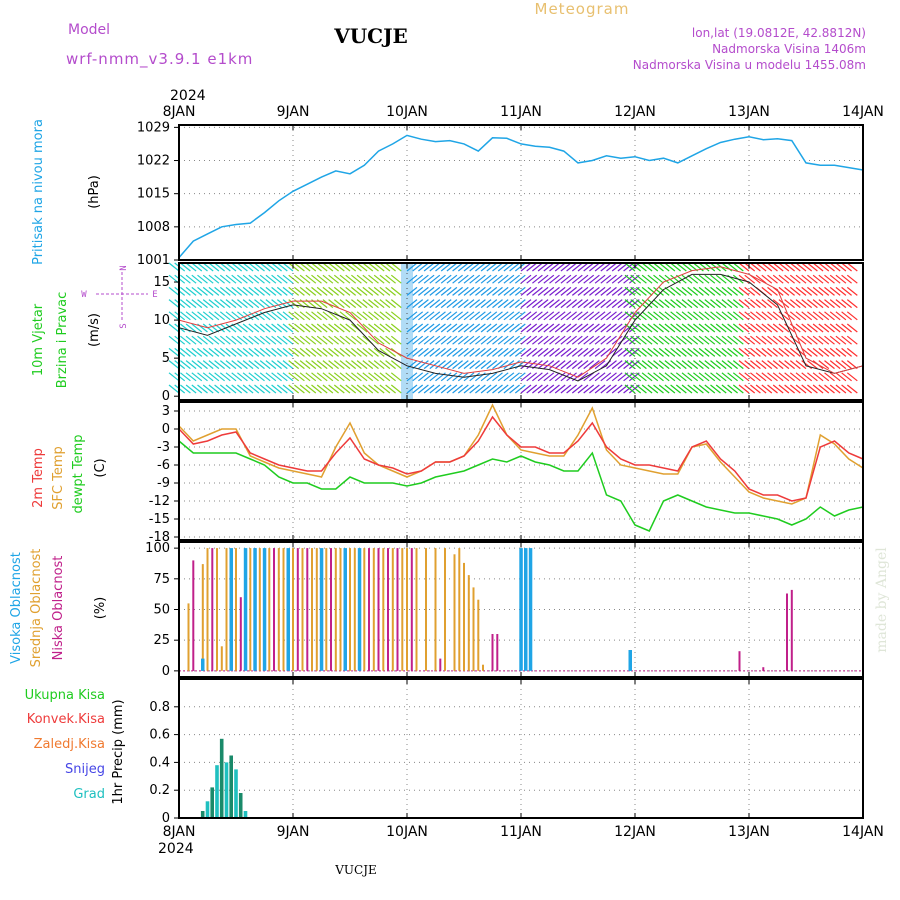 The height and width of the screenshot is (900, 900). What do you see at coordinates (84, 295) in the screenshot?
I see `compass-w: W` at bounding box center [84, 295].